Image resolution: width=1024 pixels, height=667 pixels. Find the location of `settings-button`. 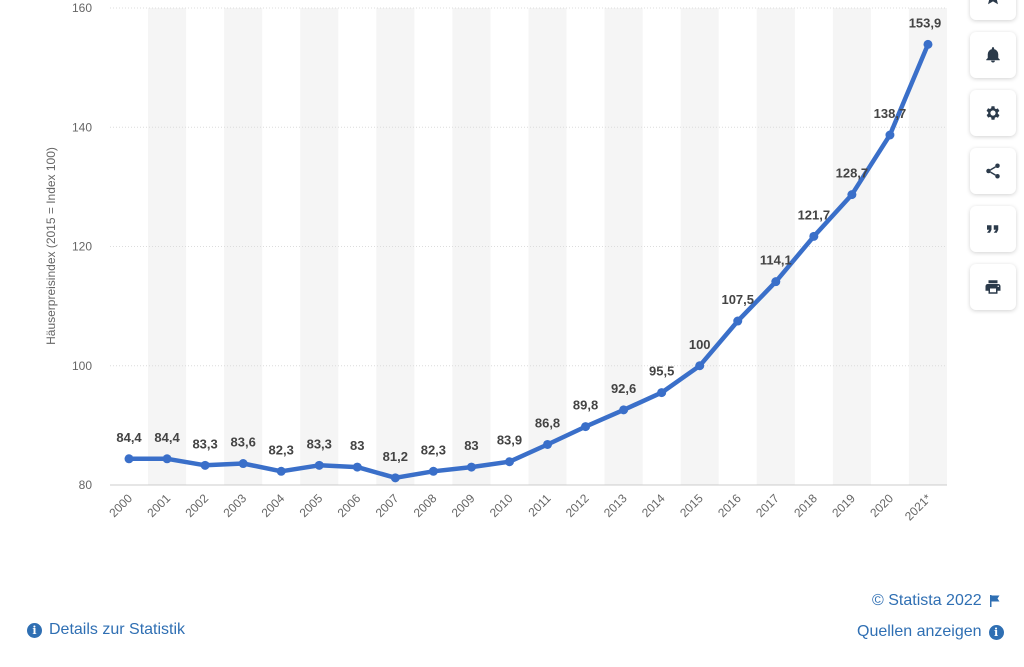

settings-button is located at coordinates (993, 113).